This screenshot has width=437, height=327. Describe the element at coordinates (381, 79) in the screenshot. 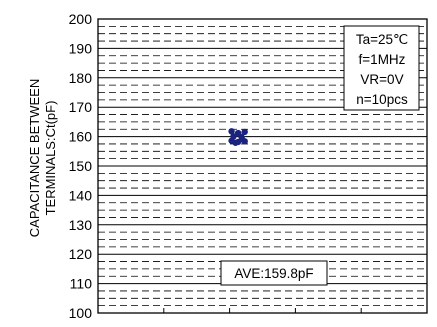

I see `condition-voltage: VR=0V` at that location.